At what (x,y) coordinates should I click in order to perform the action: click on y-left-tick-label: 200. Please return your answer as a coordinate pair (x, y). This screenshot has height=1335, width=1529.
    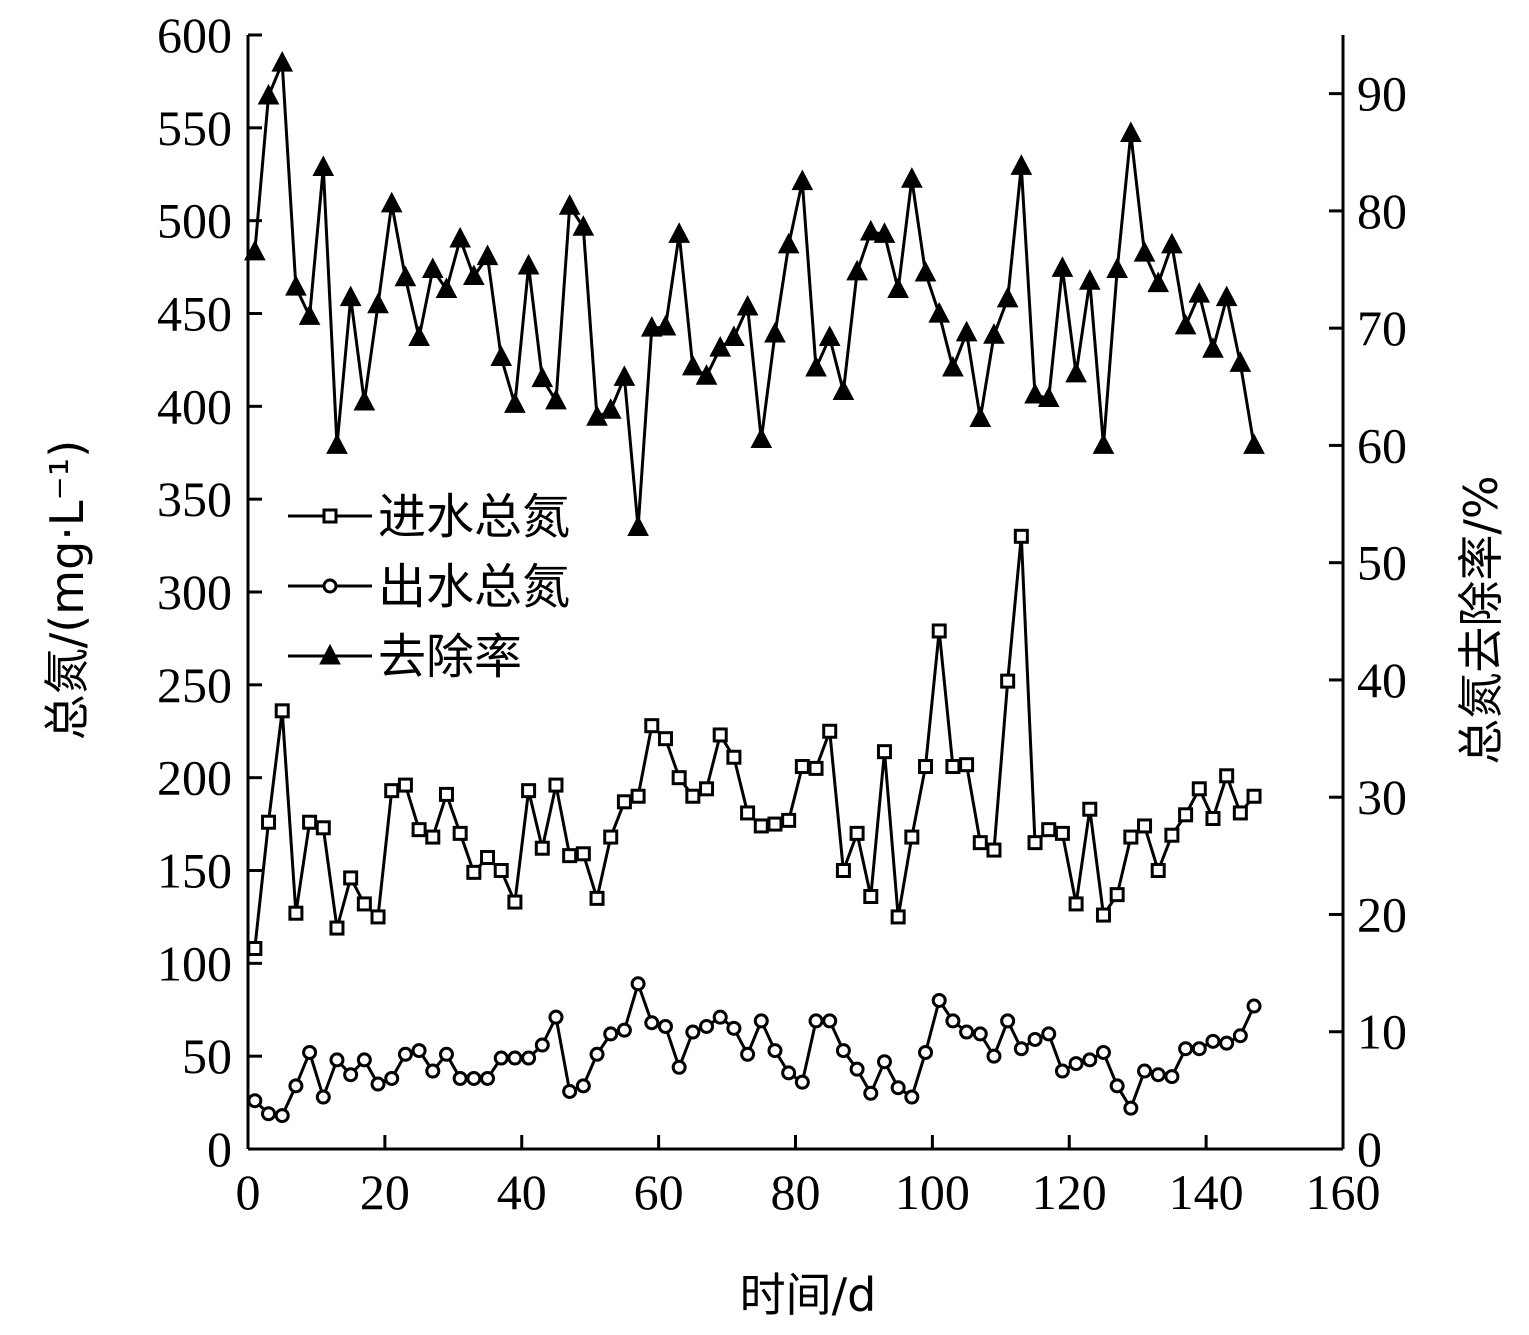
    Looking at the image, I should click on (194, 778).